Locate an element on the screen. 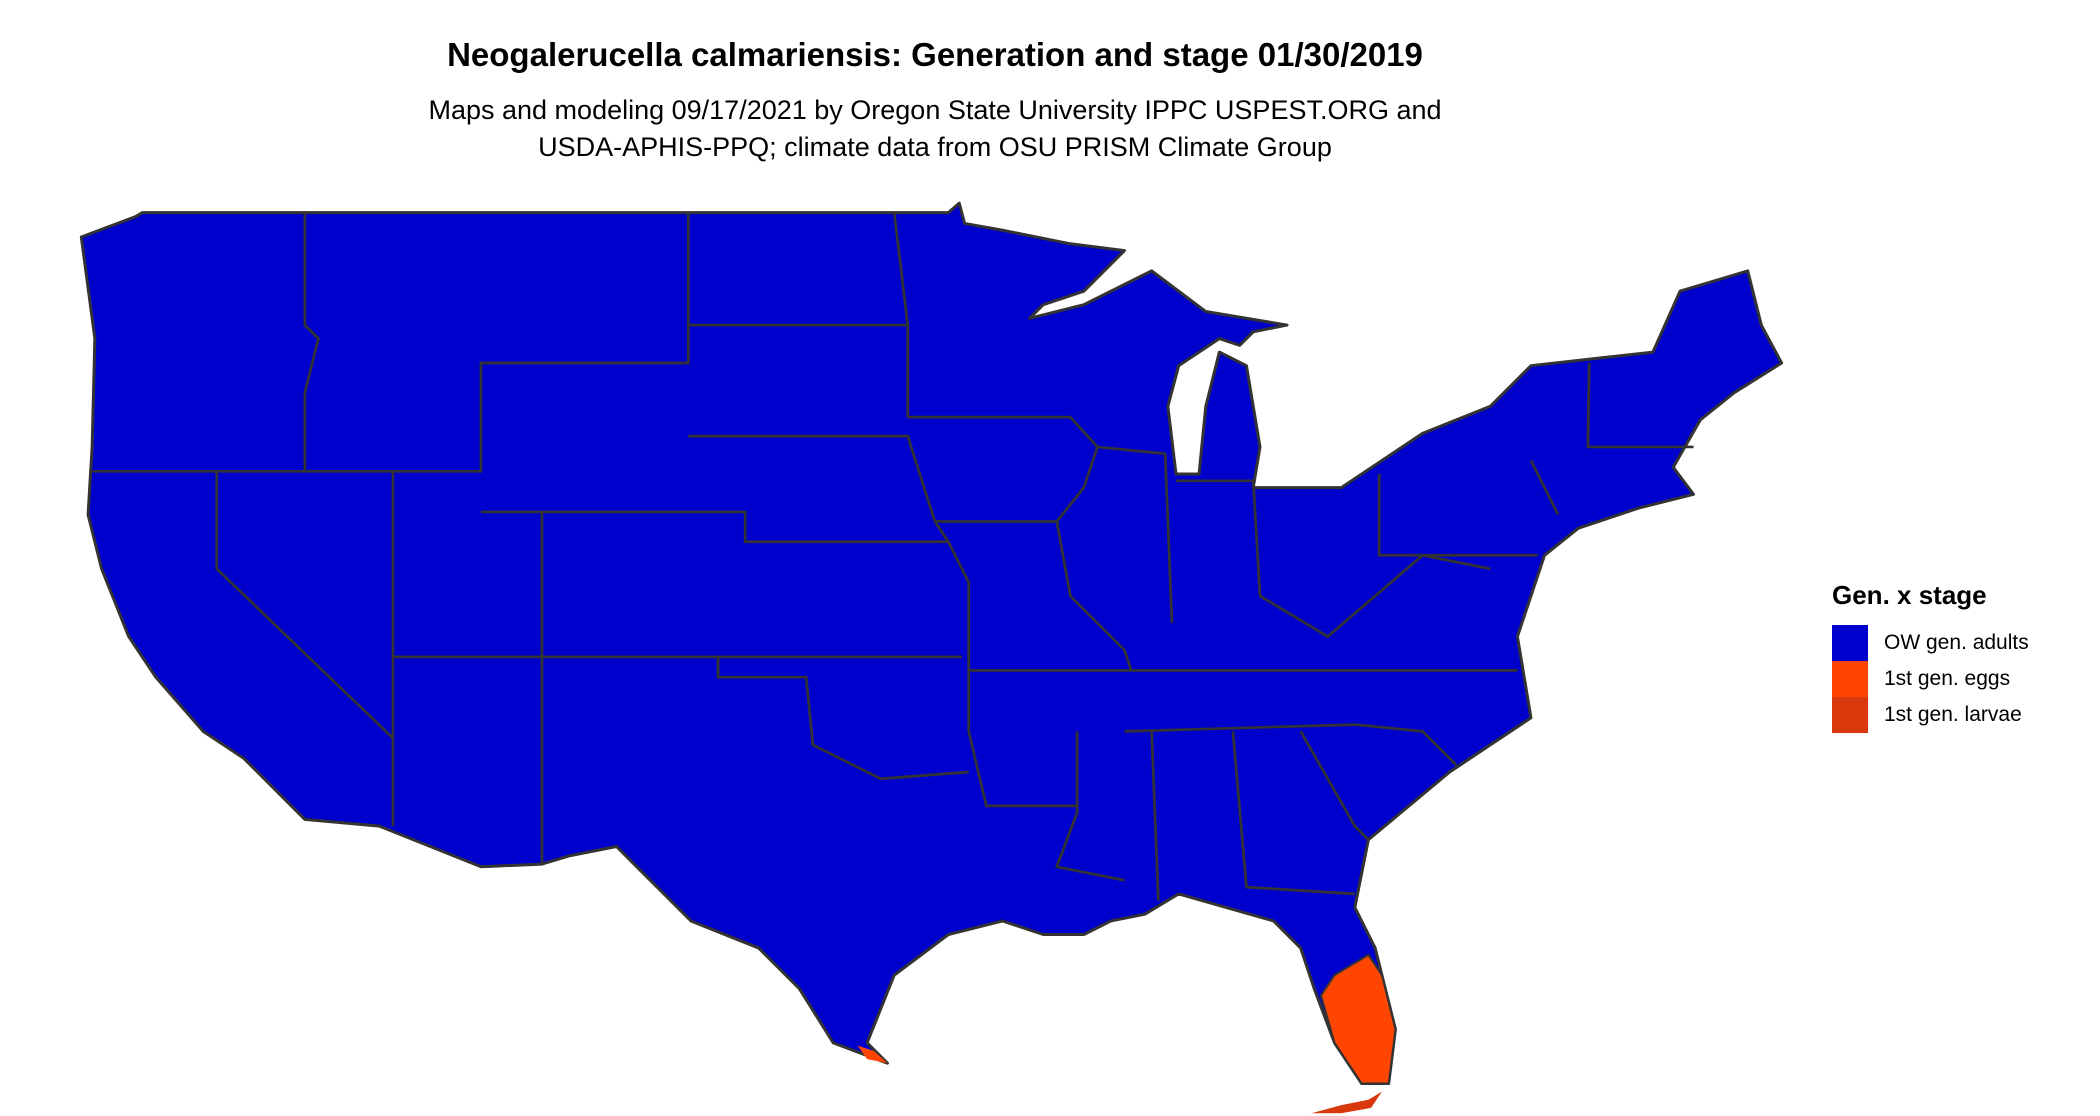  legend-label: 1st gen. larvae is located at coordinates (1953, 714).